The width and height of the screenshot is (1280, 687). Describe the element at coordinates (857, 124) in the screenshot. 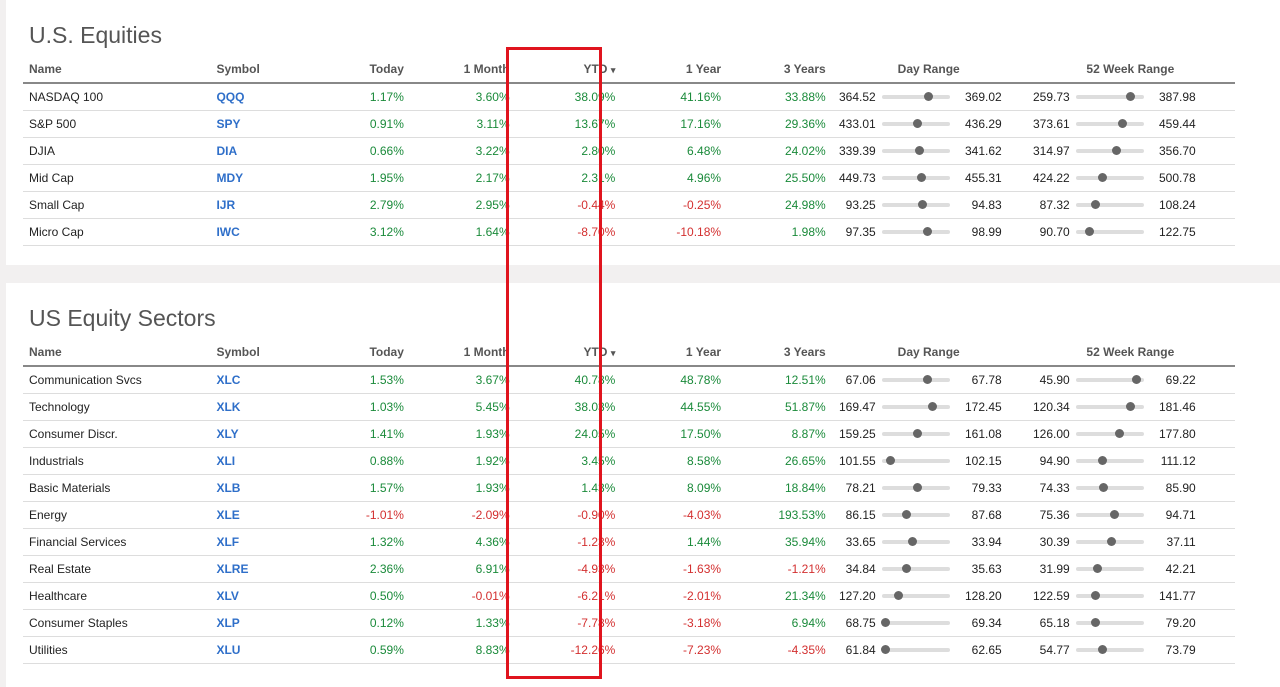

I see `range-low: 433.01` at that location.